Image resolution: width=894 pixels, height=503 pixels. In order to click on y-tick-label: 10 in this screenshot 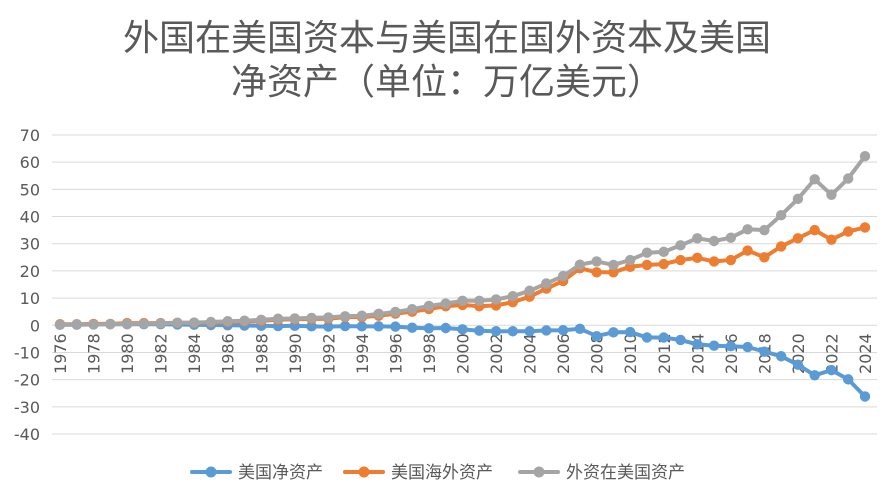, I will do `click(30, 298)`.